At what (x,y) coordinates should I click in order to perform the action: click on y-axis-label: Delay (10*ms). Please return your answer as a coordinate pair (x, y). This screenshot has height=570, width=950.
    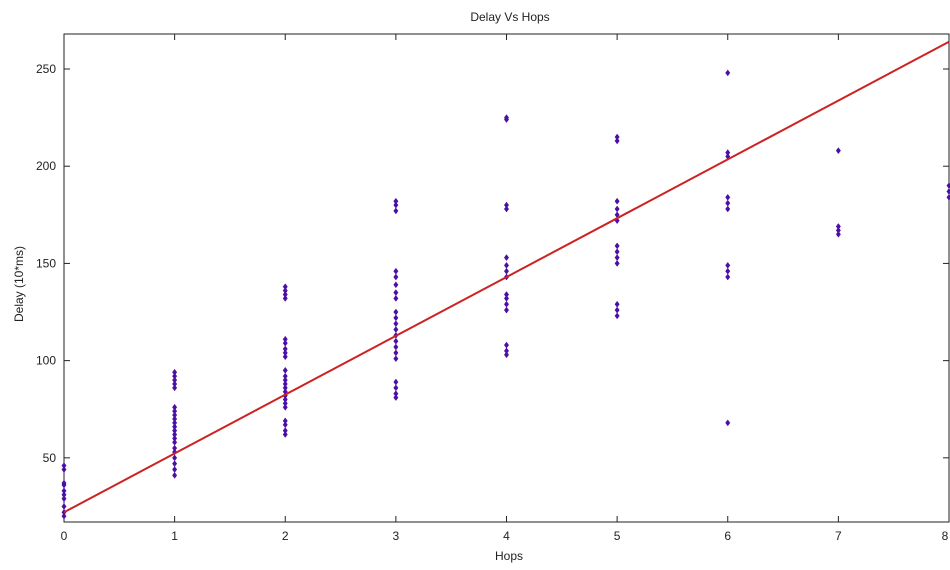
    Looking at the image, I should click on (19, 284).